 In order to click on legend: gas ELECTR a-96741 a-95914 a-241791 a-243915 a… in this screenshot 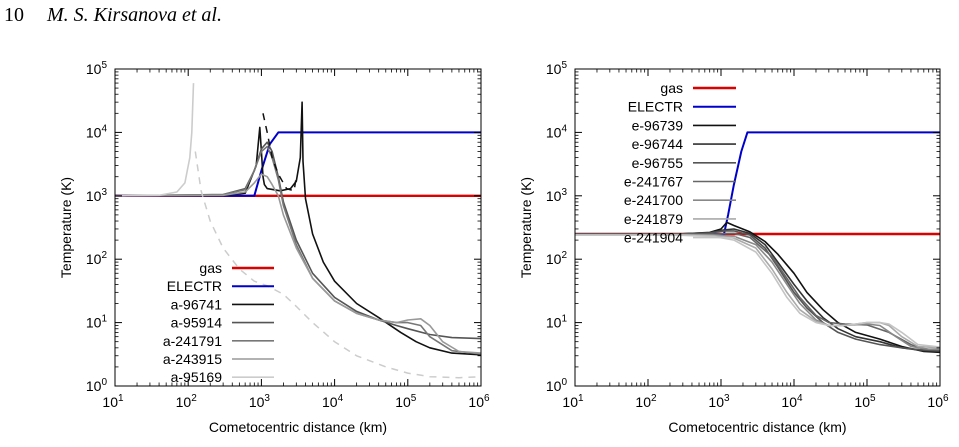, I will do `click(218, 322)`.